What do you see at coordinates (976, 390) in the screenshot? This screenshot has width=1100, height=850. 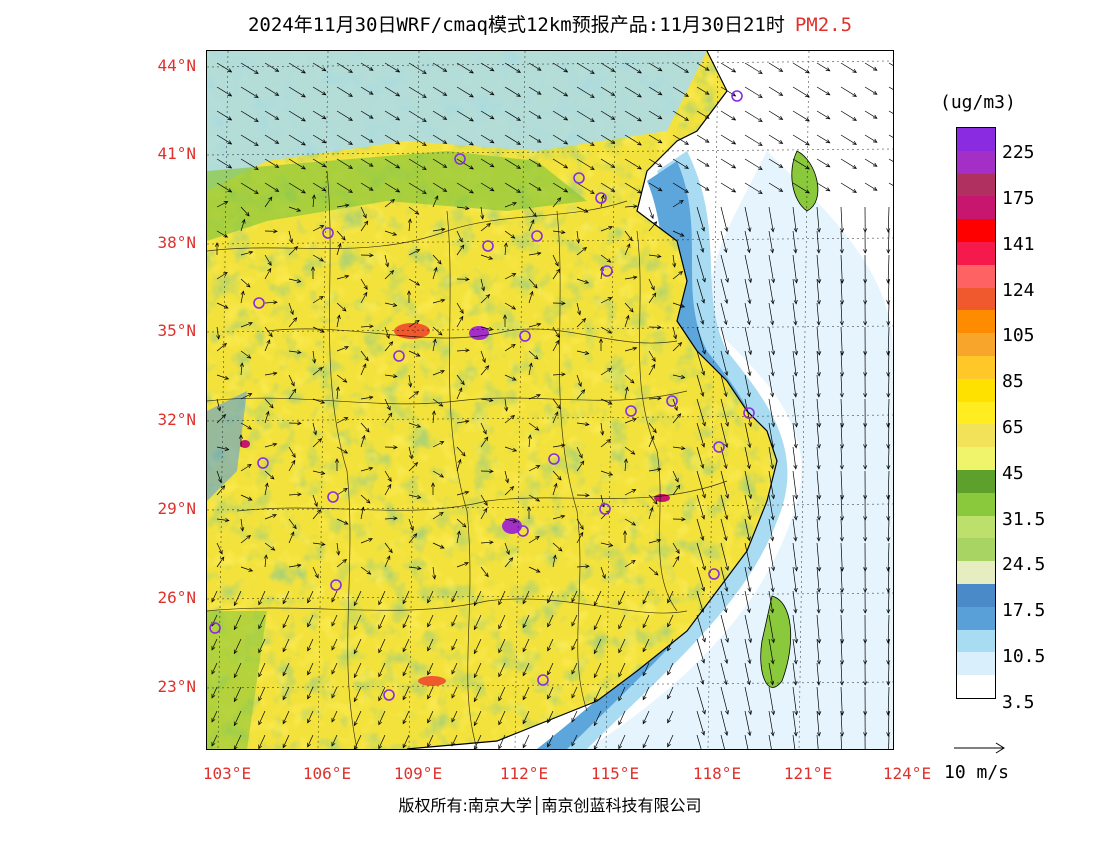 I see `colorbar-cell` at bounding box center [976, 390].